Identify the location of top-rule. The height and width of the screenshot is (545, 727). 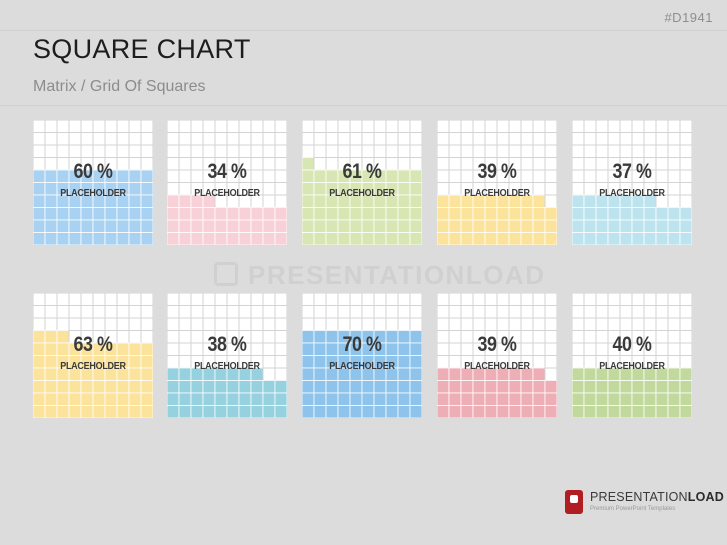
(363, 30).